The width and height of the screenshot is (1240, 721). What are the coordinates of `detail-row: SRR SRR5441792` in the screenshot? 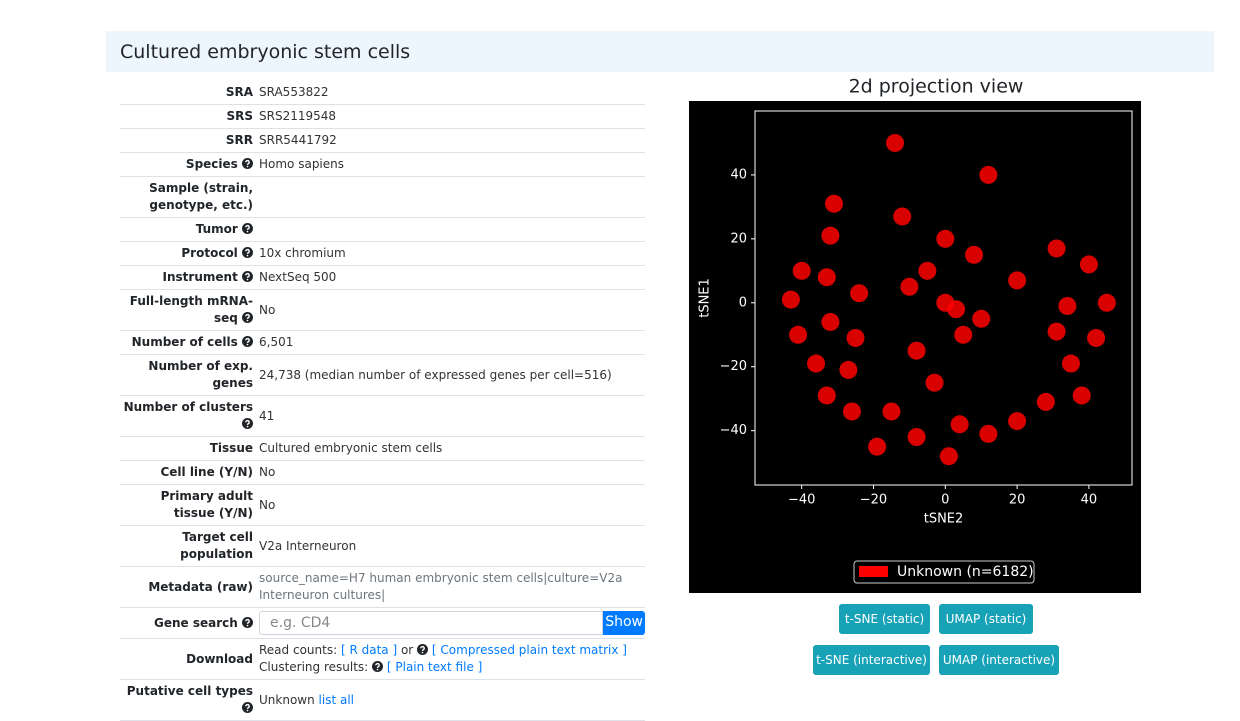 It's located at (382, 140).